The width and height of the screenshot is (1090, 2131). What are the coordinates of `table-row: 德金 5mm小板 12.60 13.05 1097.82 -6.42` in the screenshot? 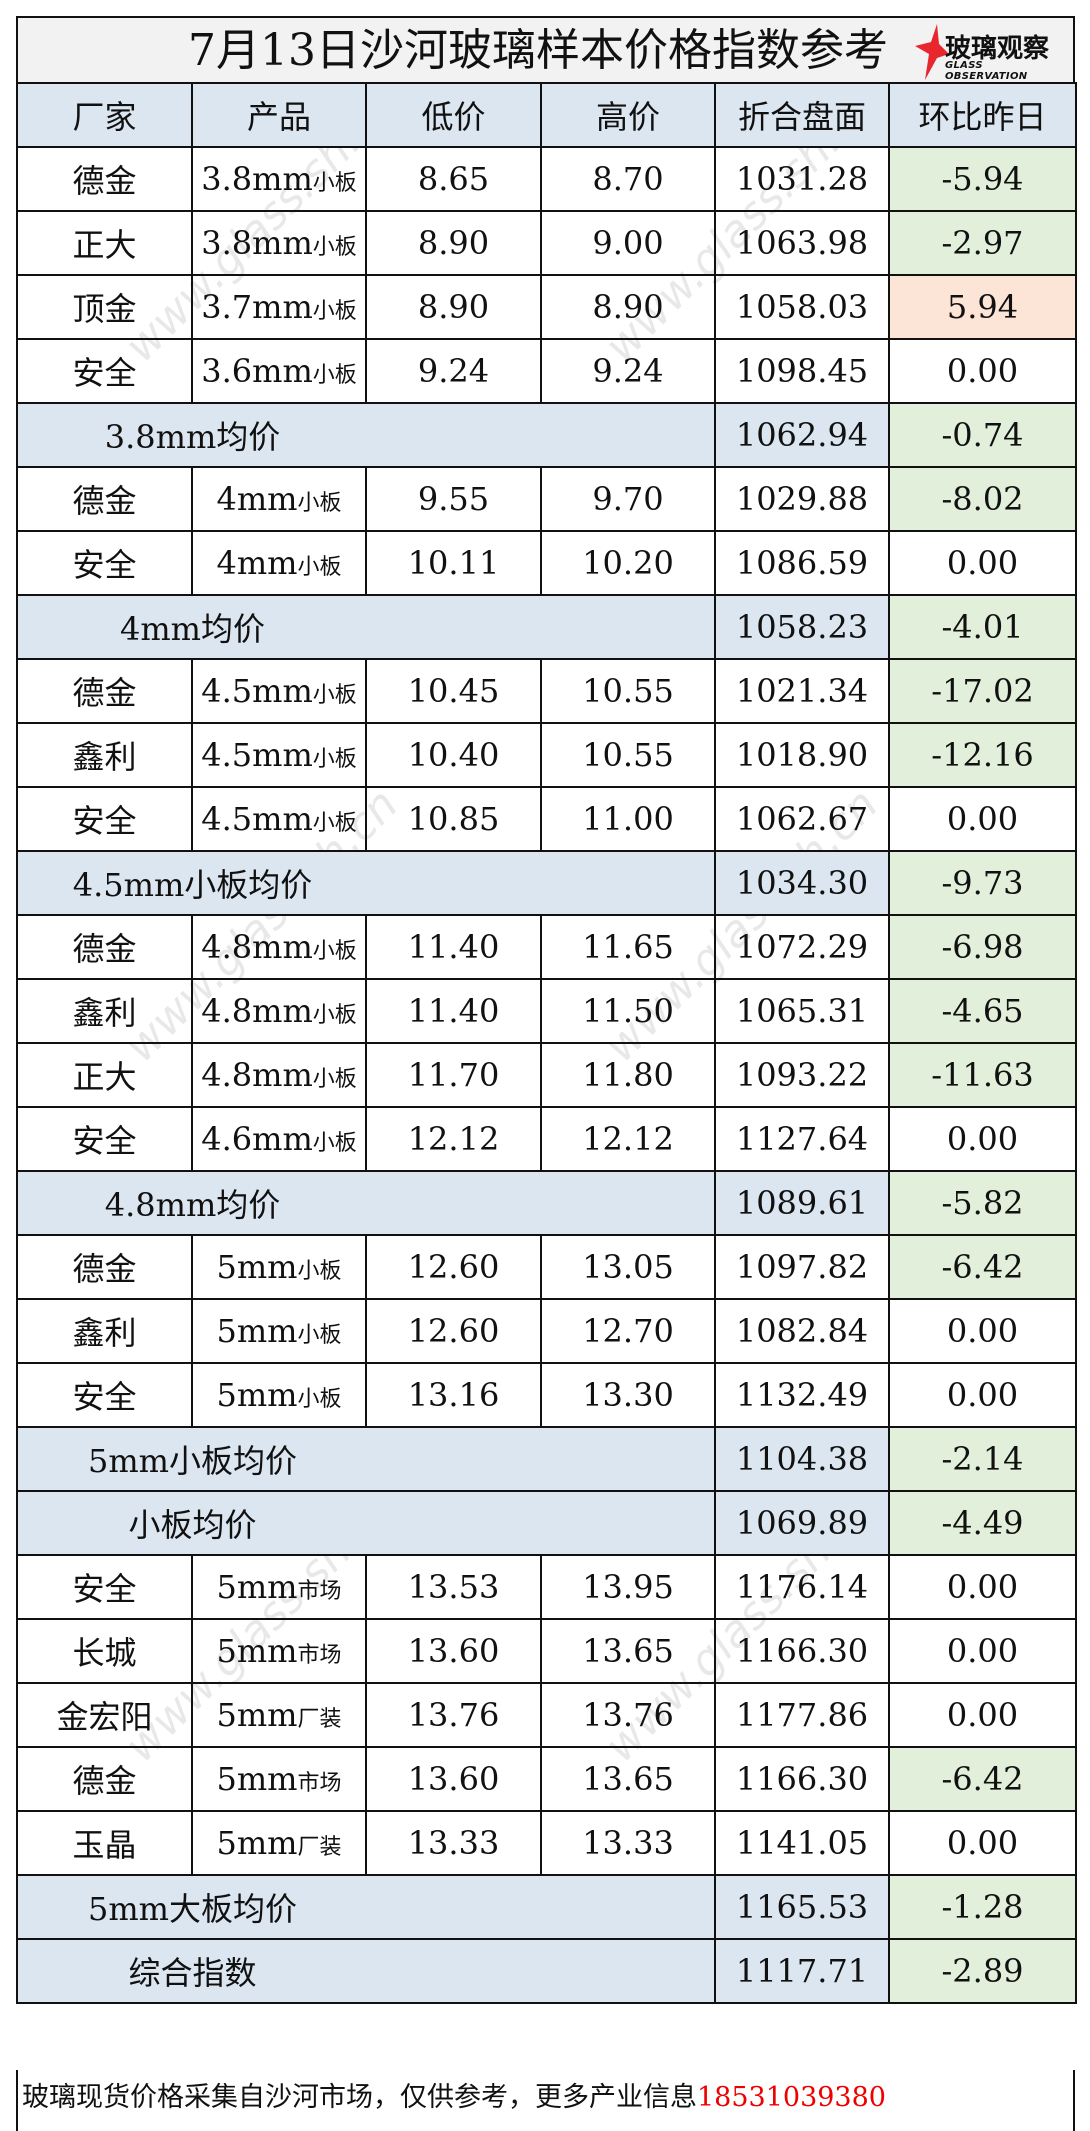 It's located at (546, 1267).